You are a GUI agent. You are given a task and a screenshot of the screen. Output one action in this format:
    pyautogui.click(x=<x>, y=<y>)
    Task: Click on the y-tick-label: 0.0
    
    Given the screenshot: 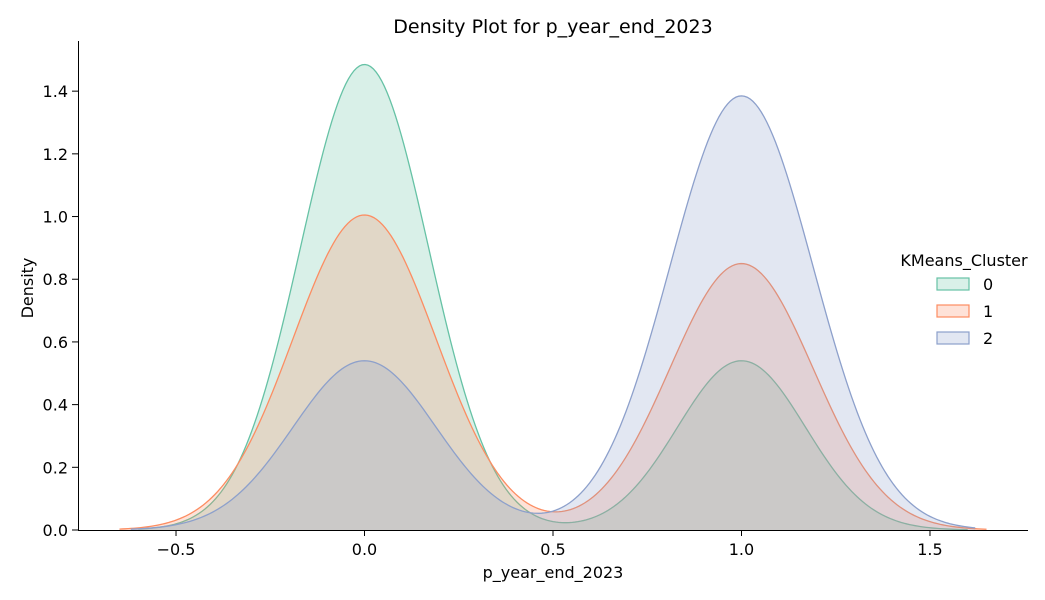 What is the action you would take?
    pyautogui.click(x=55, y=530)
    